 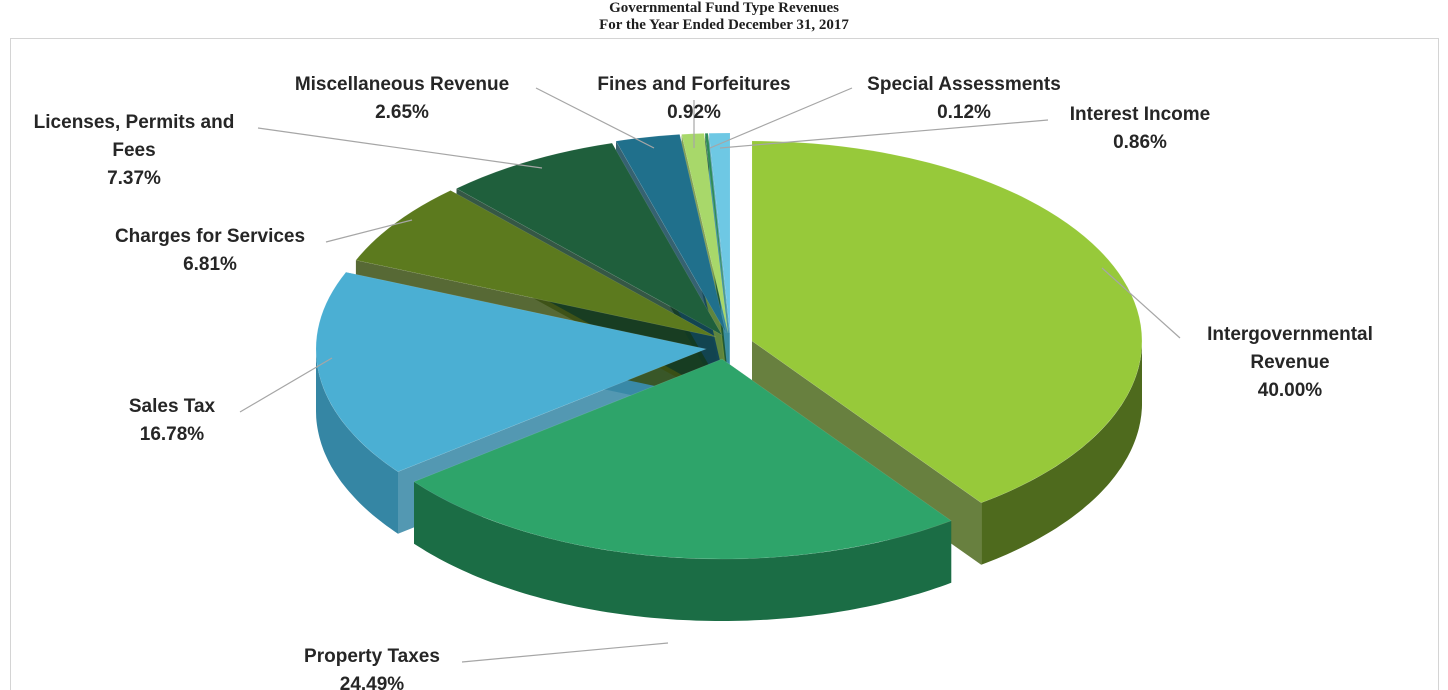 What do you see at coordinates (589, 239) in the screenshot?
I see `pie-slice-licenses-permits-and-fees` at bounding box center [589, 239].